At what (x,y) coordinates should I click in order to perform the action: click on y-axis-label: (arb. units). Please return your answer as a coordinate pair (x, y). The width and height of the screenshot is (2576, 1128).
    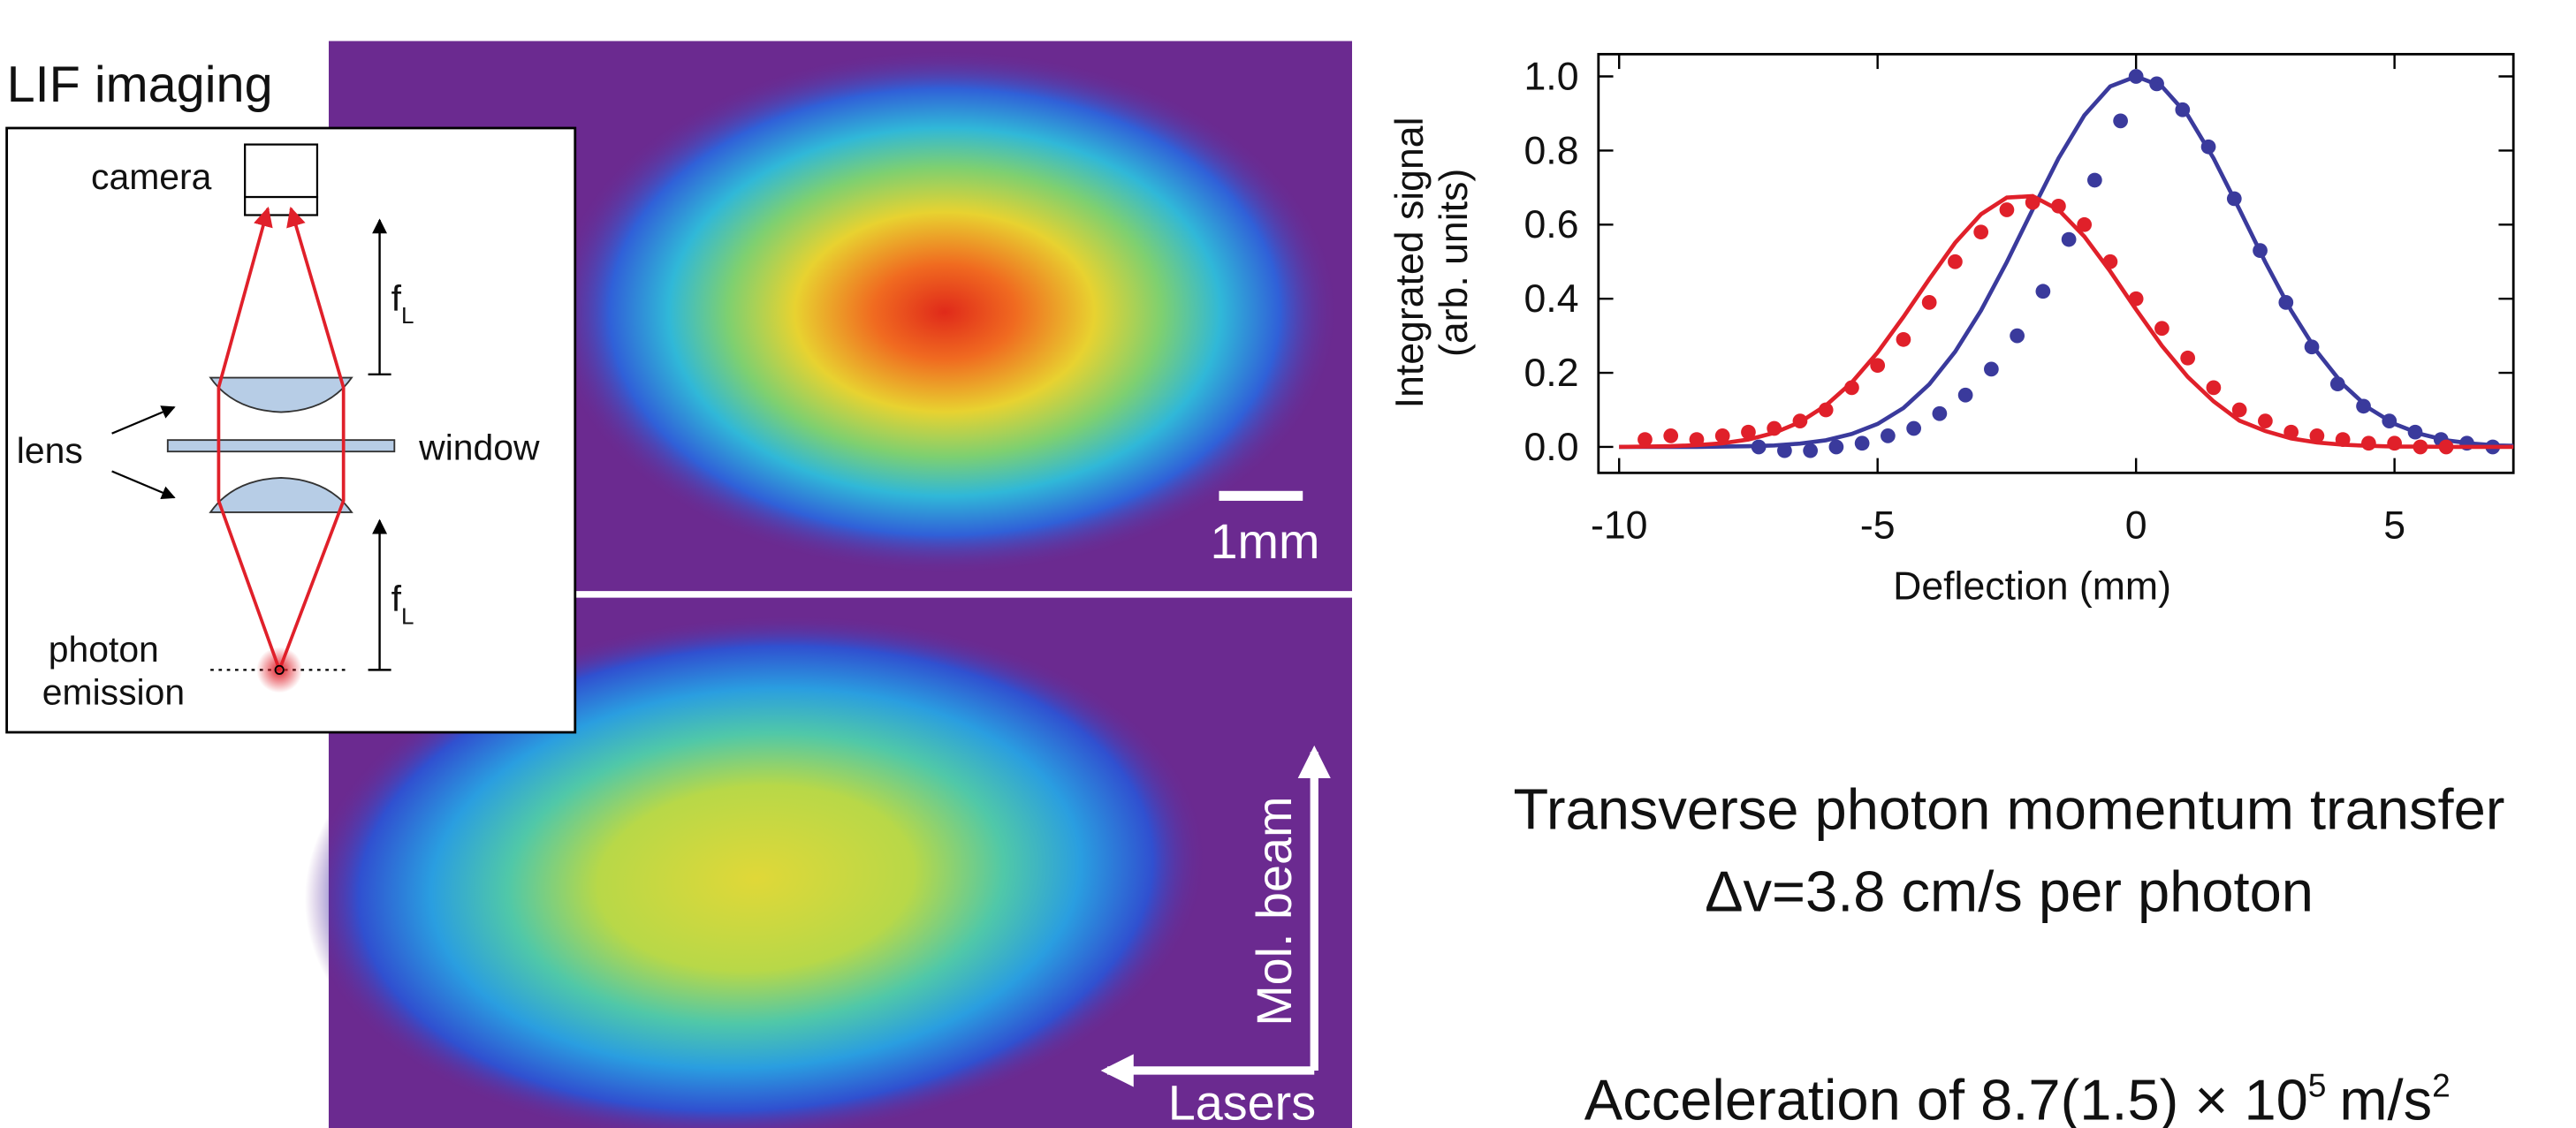
    Looking at the image, I should click on (1454, 263).